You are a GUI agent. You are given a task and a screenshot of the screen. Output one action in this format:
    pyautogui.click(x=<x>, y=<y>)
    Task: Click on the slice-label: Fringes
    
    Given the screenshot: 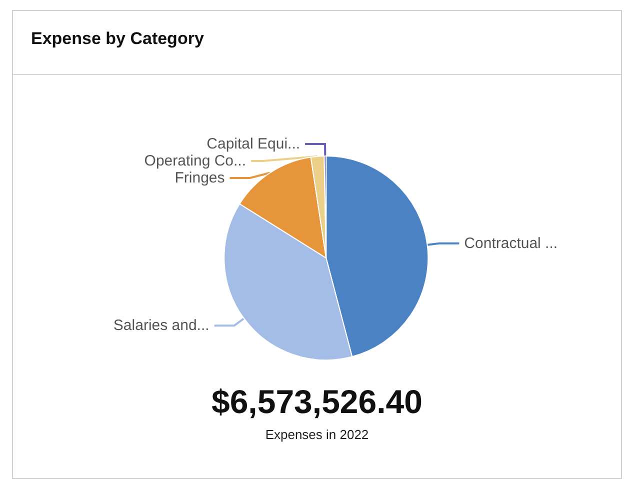 What is the action you would take?
    pyautogui.click(x=199, y=178)
    